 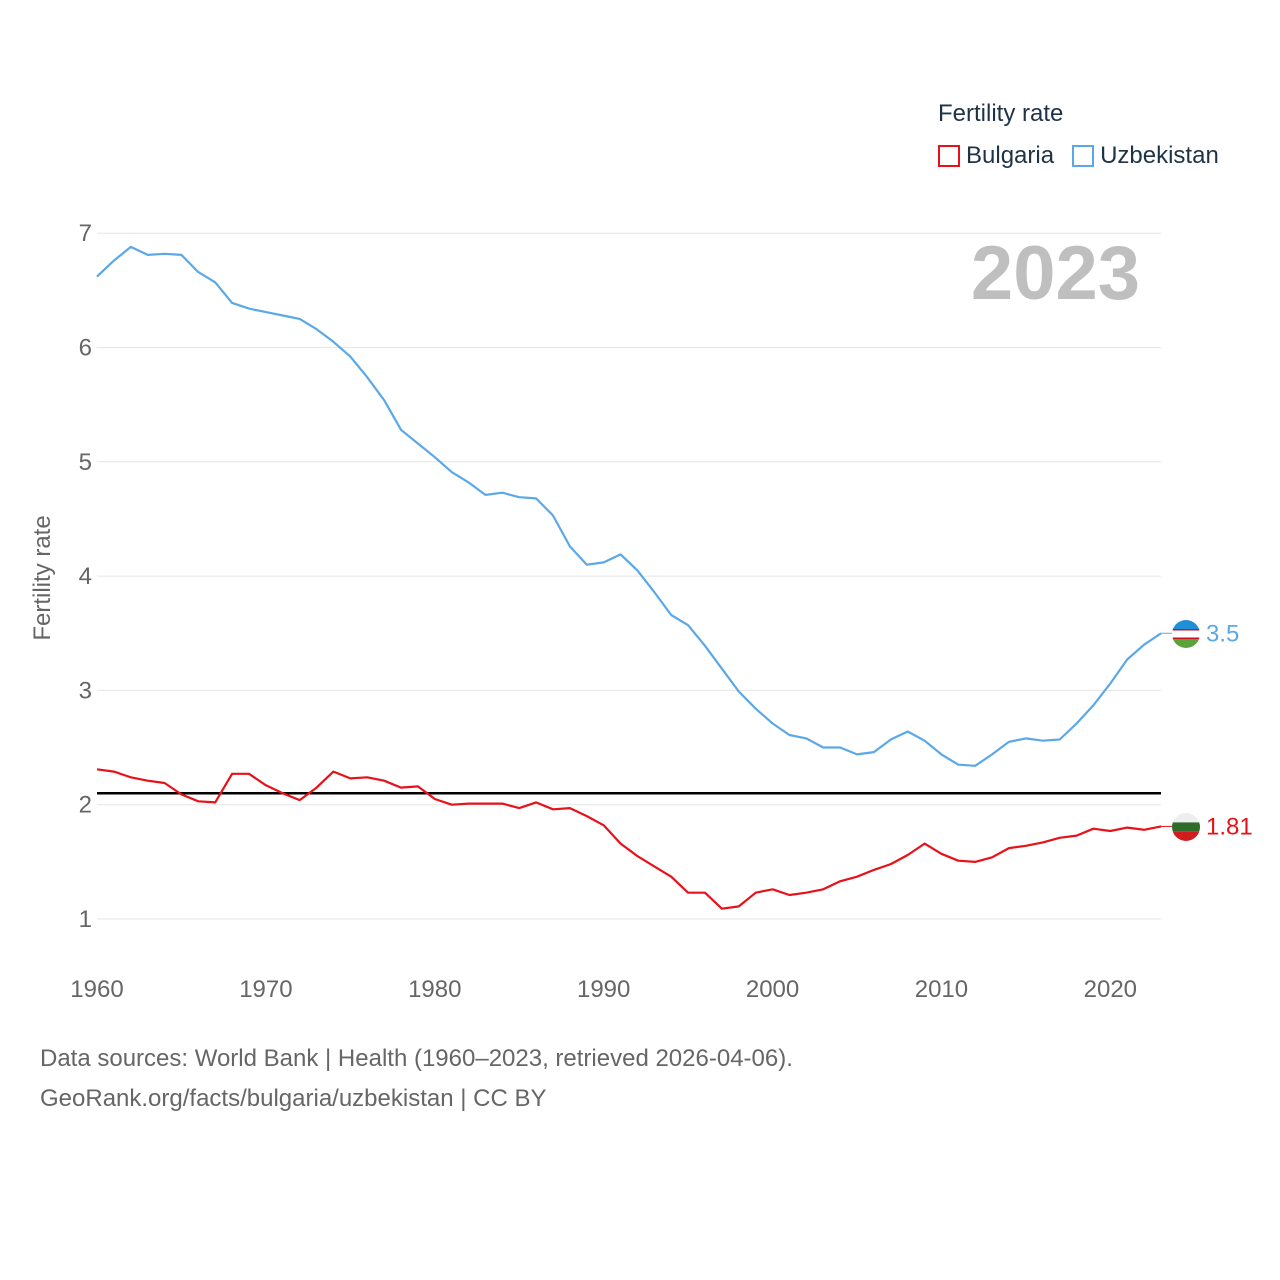 I want to click on y-tick-label: 7, so click(x=85, y=233).